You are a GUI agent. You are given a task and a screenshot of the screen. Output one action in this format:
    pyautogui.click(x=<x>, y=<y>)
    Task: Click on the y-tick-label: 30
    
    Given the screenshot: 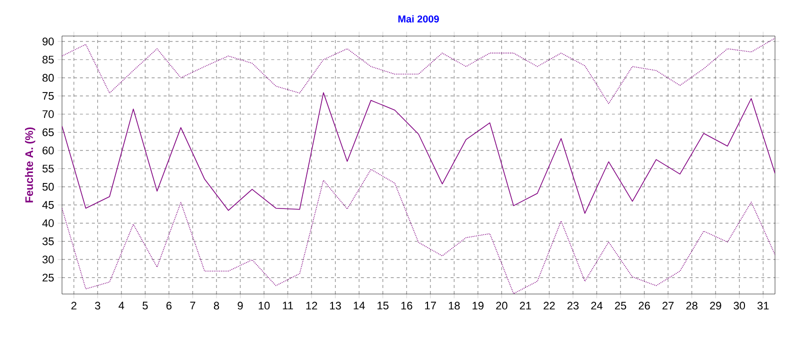 What is the action you would take?
    pyautogui.click(x=48, y=260)
    